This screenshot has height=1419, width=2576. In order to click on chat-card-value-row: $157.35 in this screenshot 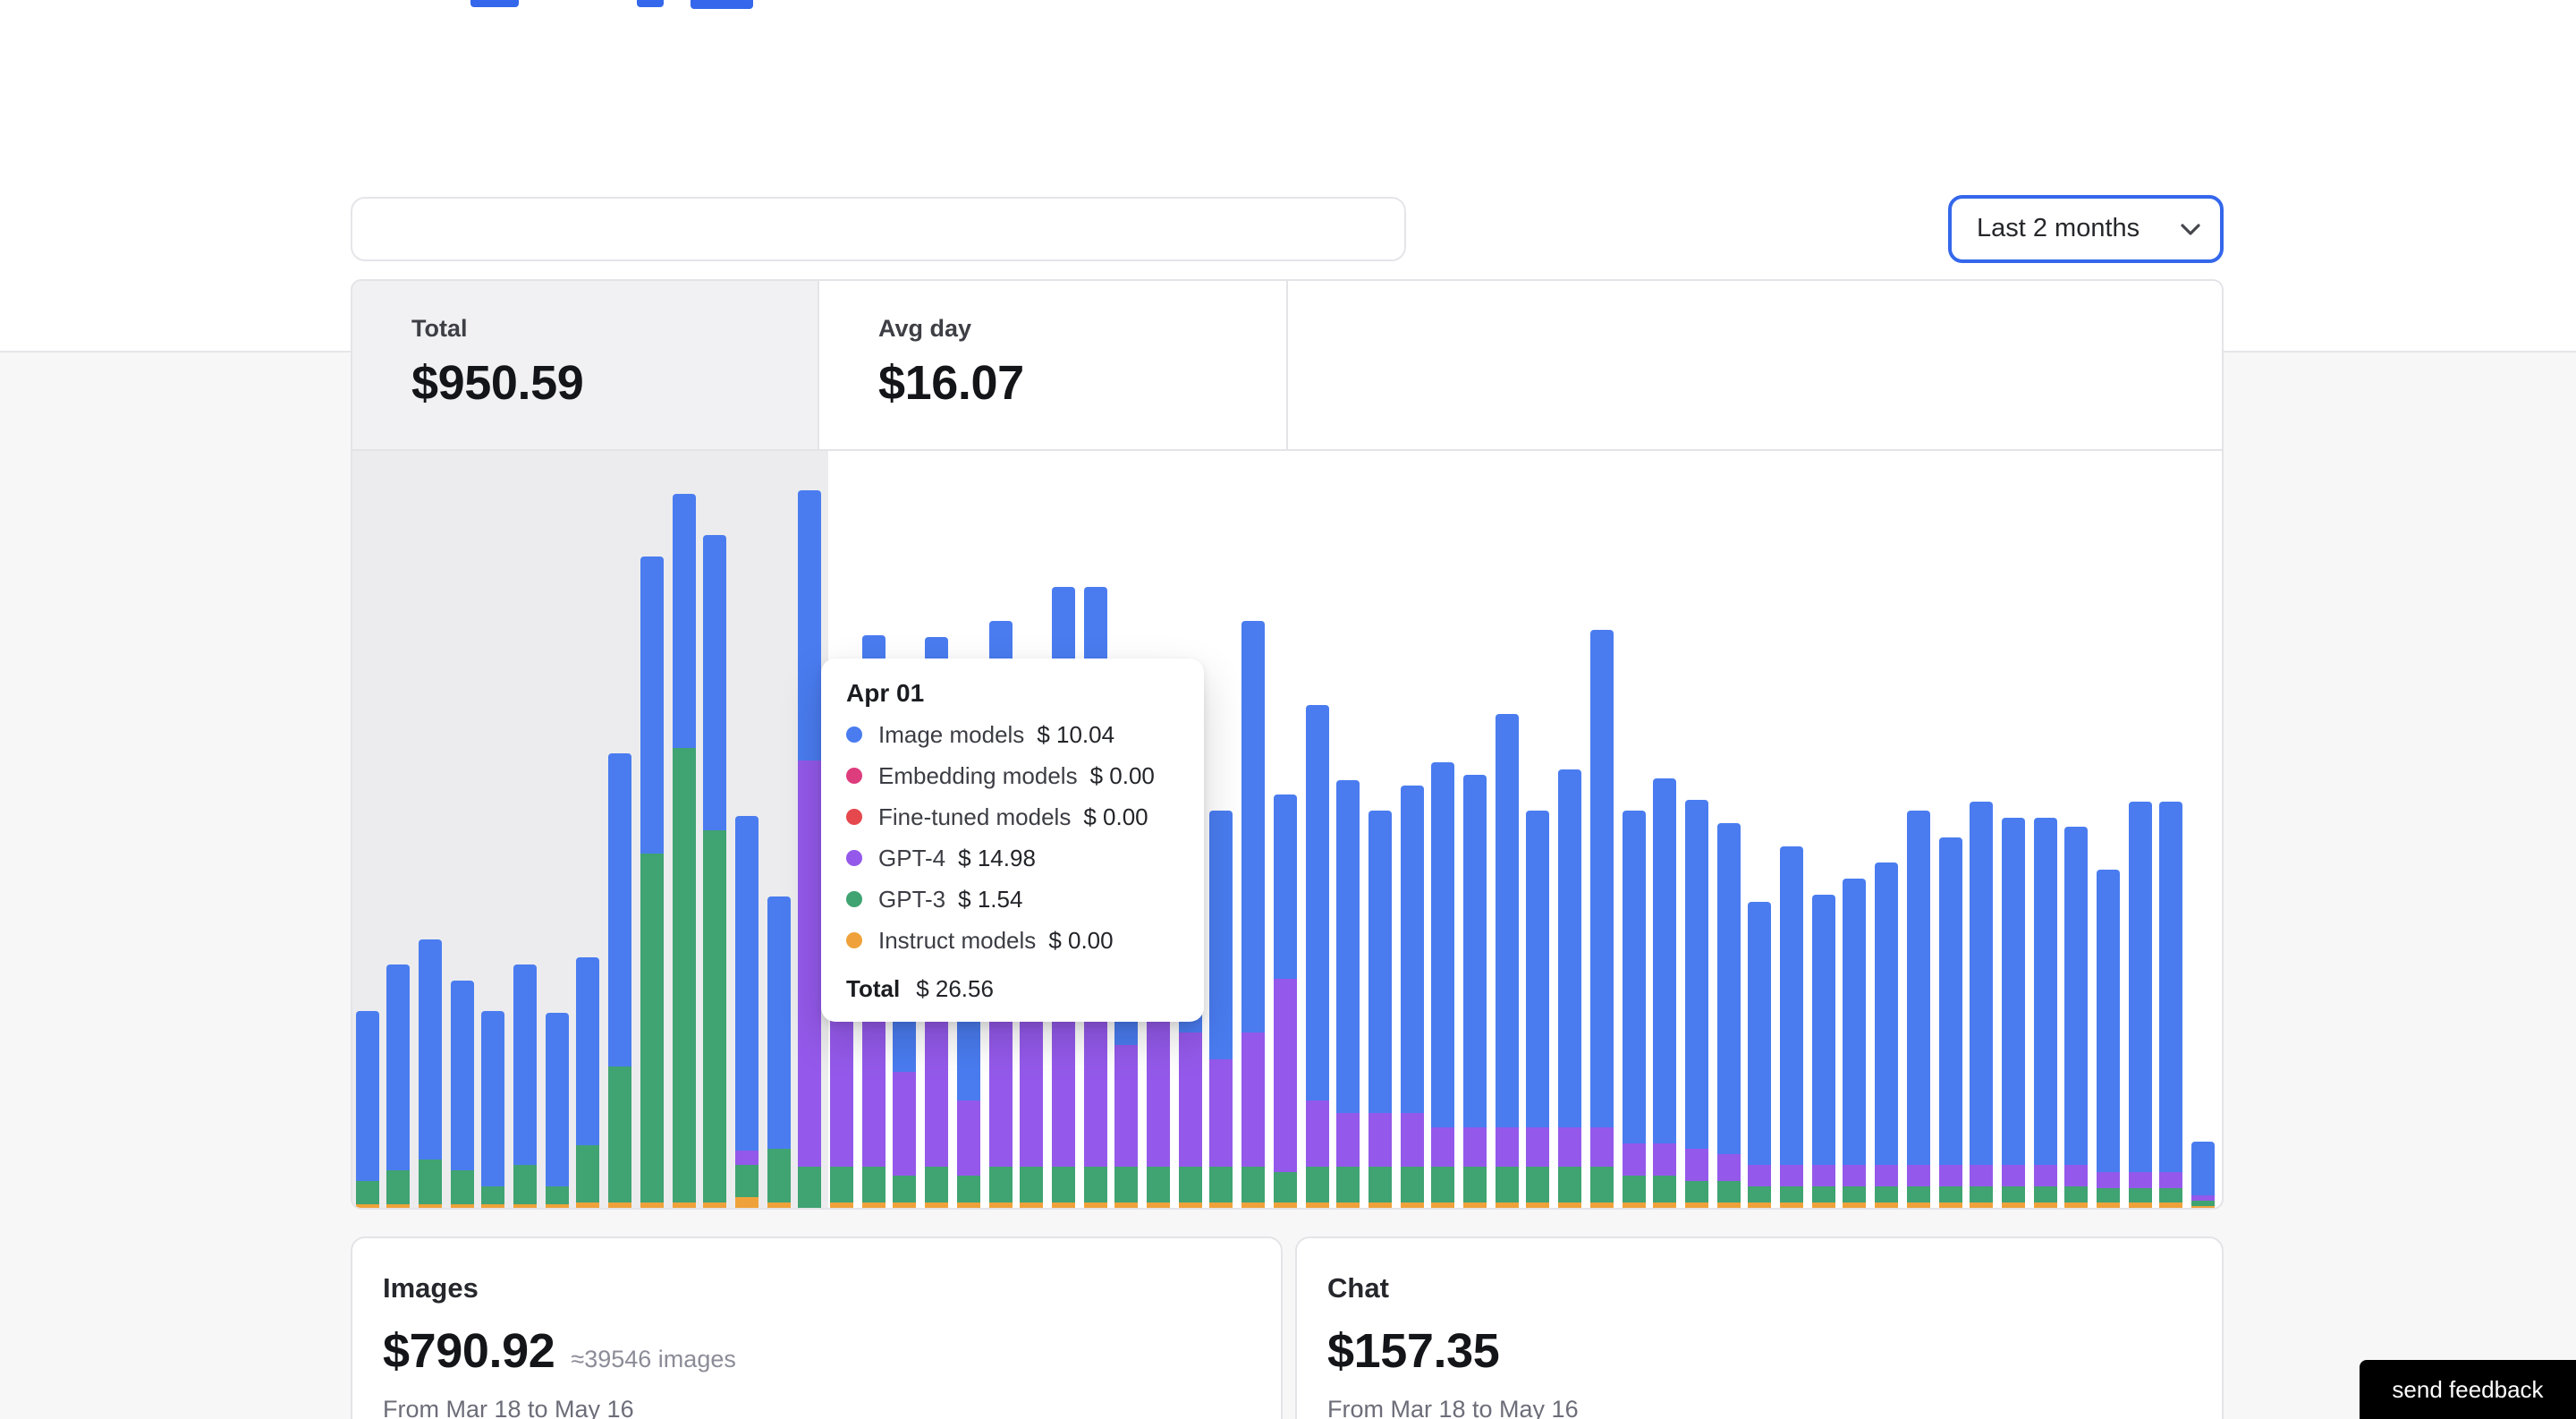, I will do `click(1774, 1352)`.